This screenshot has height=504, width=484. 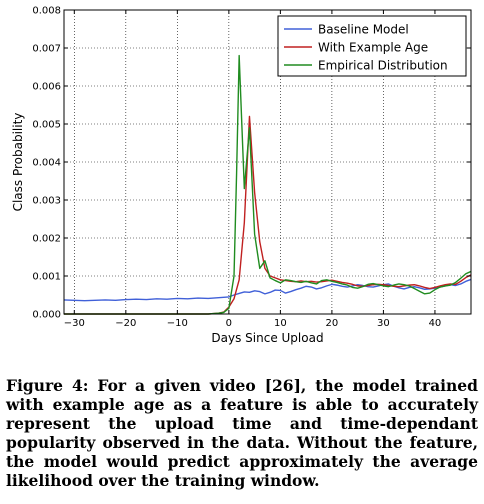 What do you see at coordinates (383, 66) in the screenshot?
I see `legend-label: Empirical Distribution` at bounding box center [383, 66].